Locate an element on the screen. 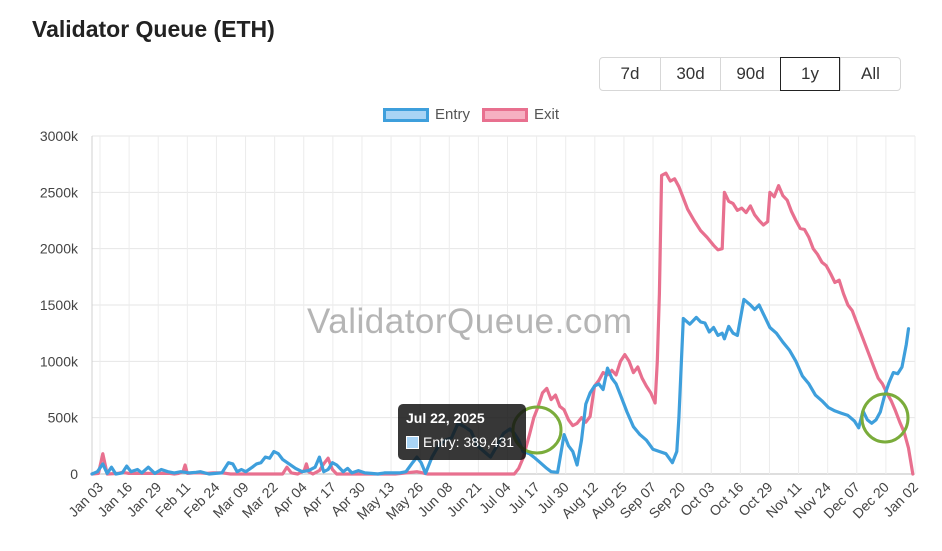 The image size is (942, 551). range-selector: 7d 30d 90d 1y All is located at coordinates (750, 74).